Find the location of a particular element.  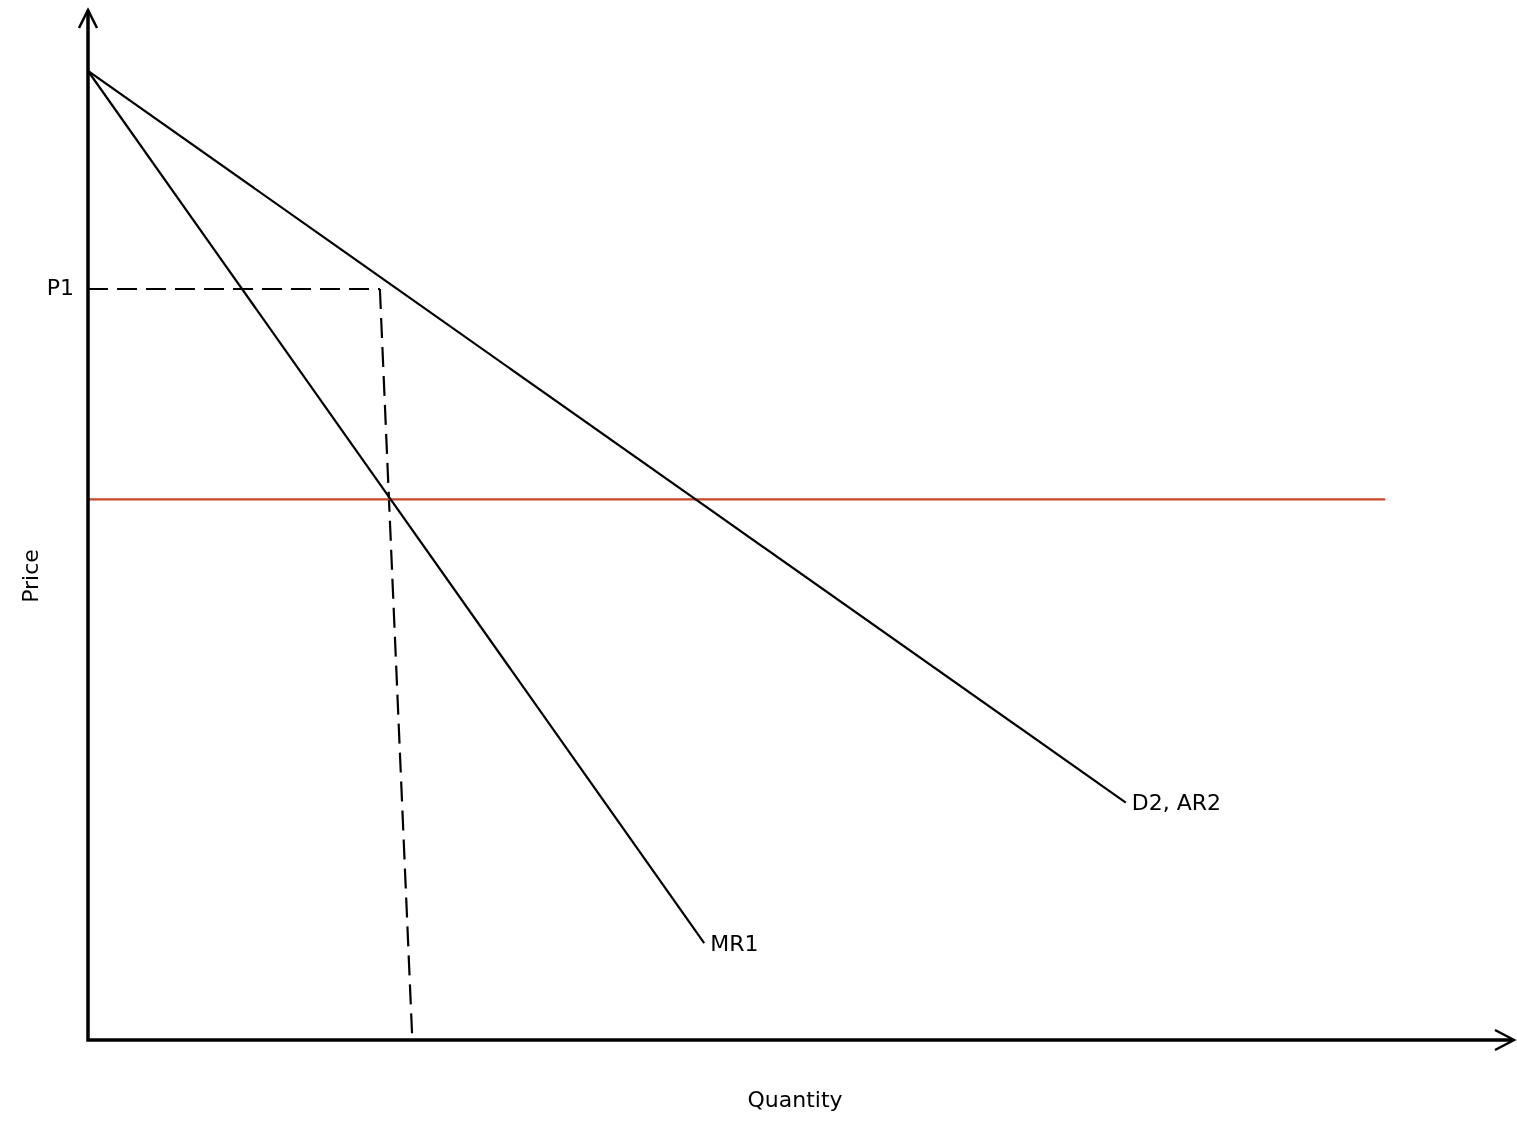

y-axis-title: Price is located at coordinates (30, 576).